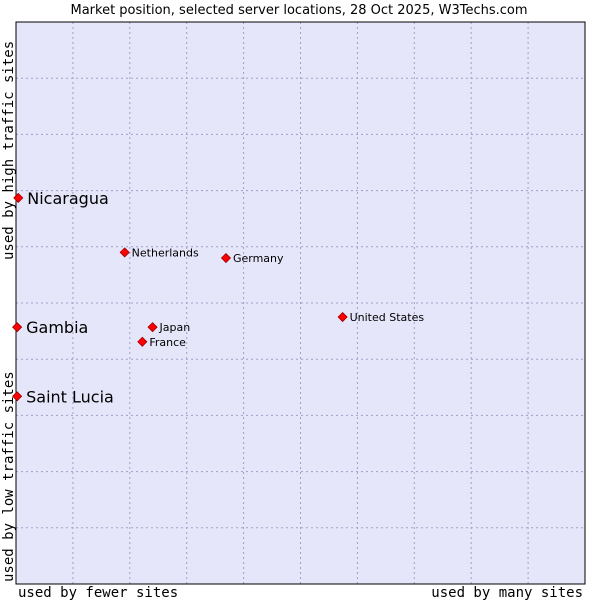 Image resolution: width=600 pixels, height=600 pixels. What do you see at coordinates (17, 327) in the screenshot?
I see `marker-gambia` at bounding box center [17, 327].